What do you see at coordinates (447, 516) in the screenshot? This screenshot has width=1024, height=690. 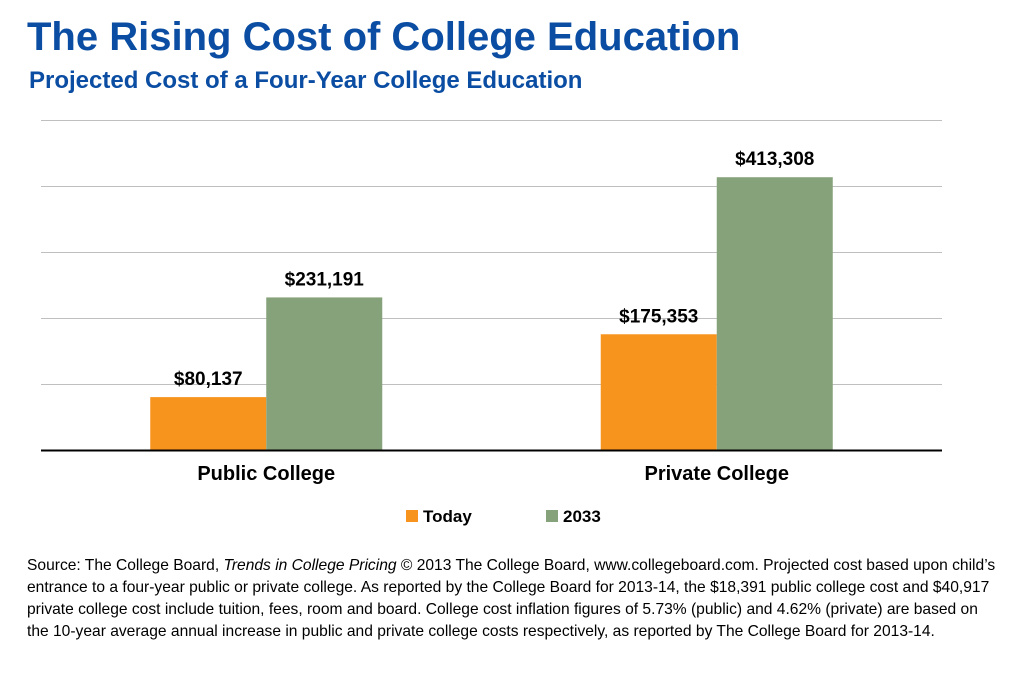 I see `legend-label: Today` at bounding box center [447, 516].